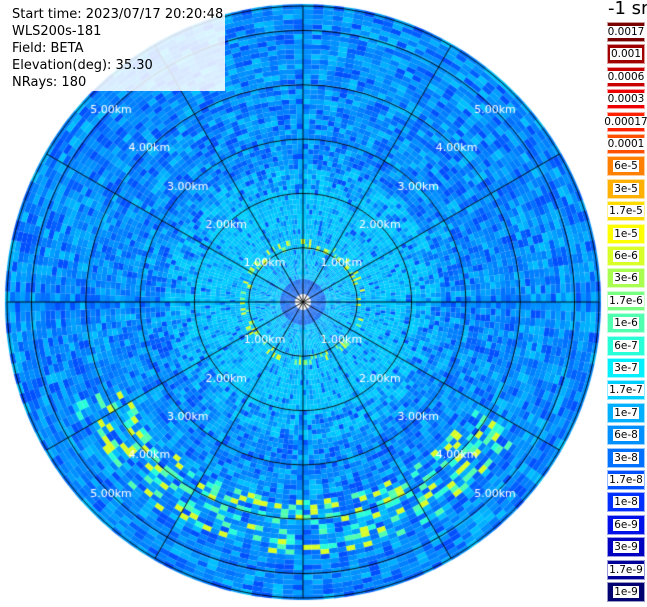  I want to click on legend-bin: 6e-7, so click(626, 345).